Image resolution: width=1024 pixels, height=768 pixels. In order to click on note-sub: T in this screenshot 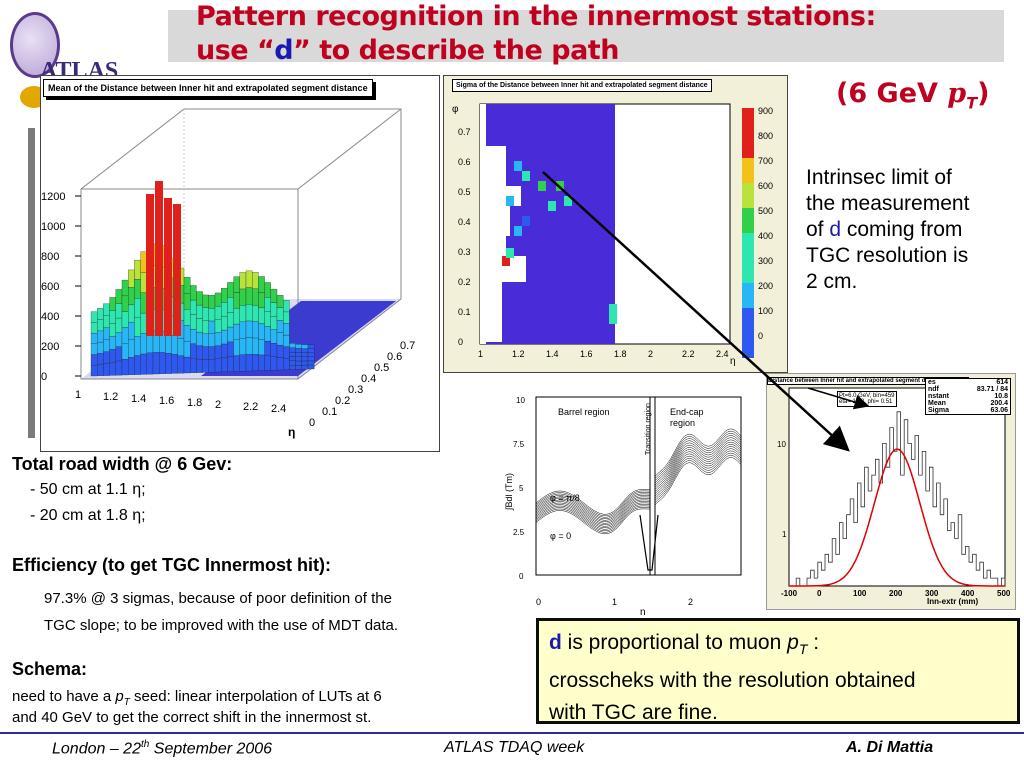, I will do `click(803, 649)`.